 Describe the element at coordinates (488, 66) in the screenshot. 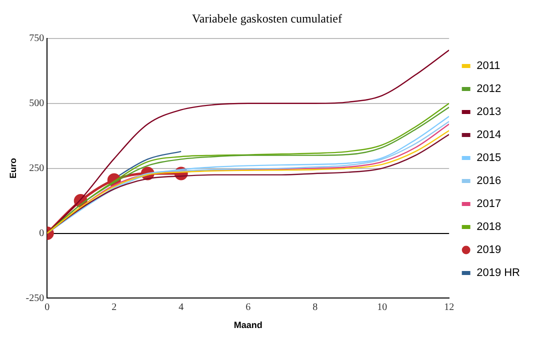

I see `legend-label: 2011` at that location.